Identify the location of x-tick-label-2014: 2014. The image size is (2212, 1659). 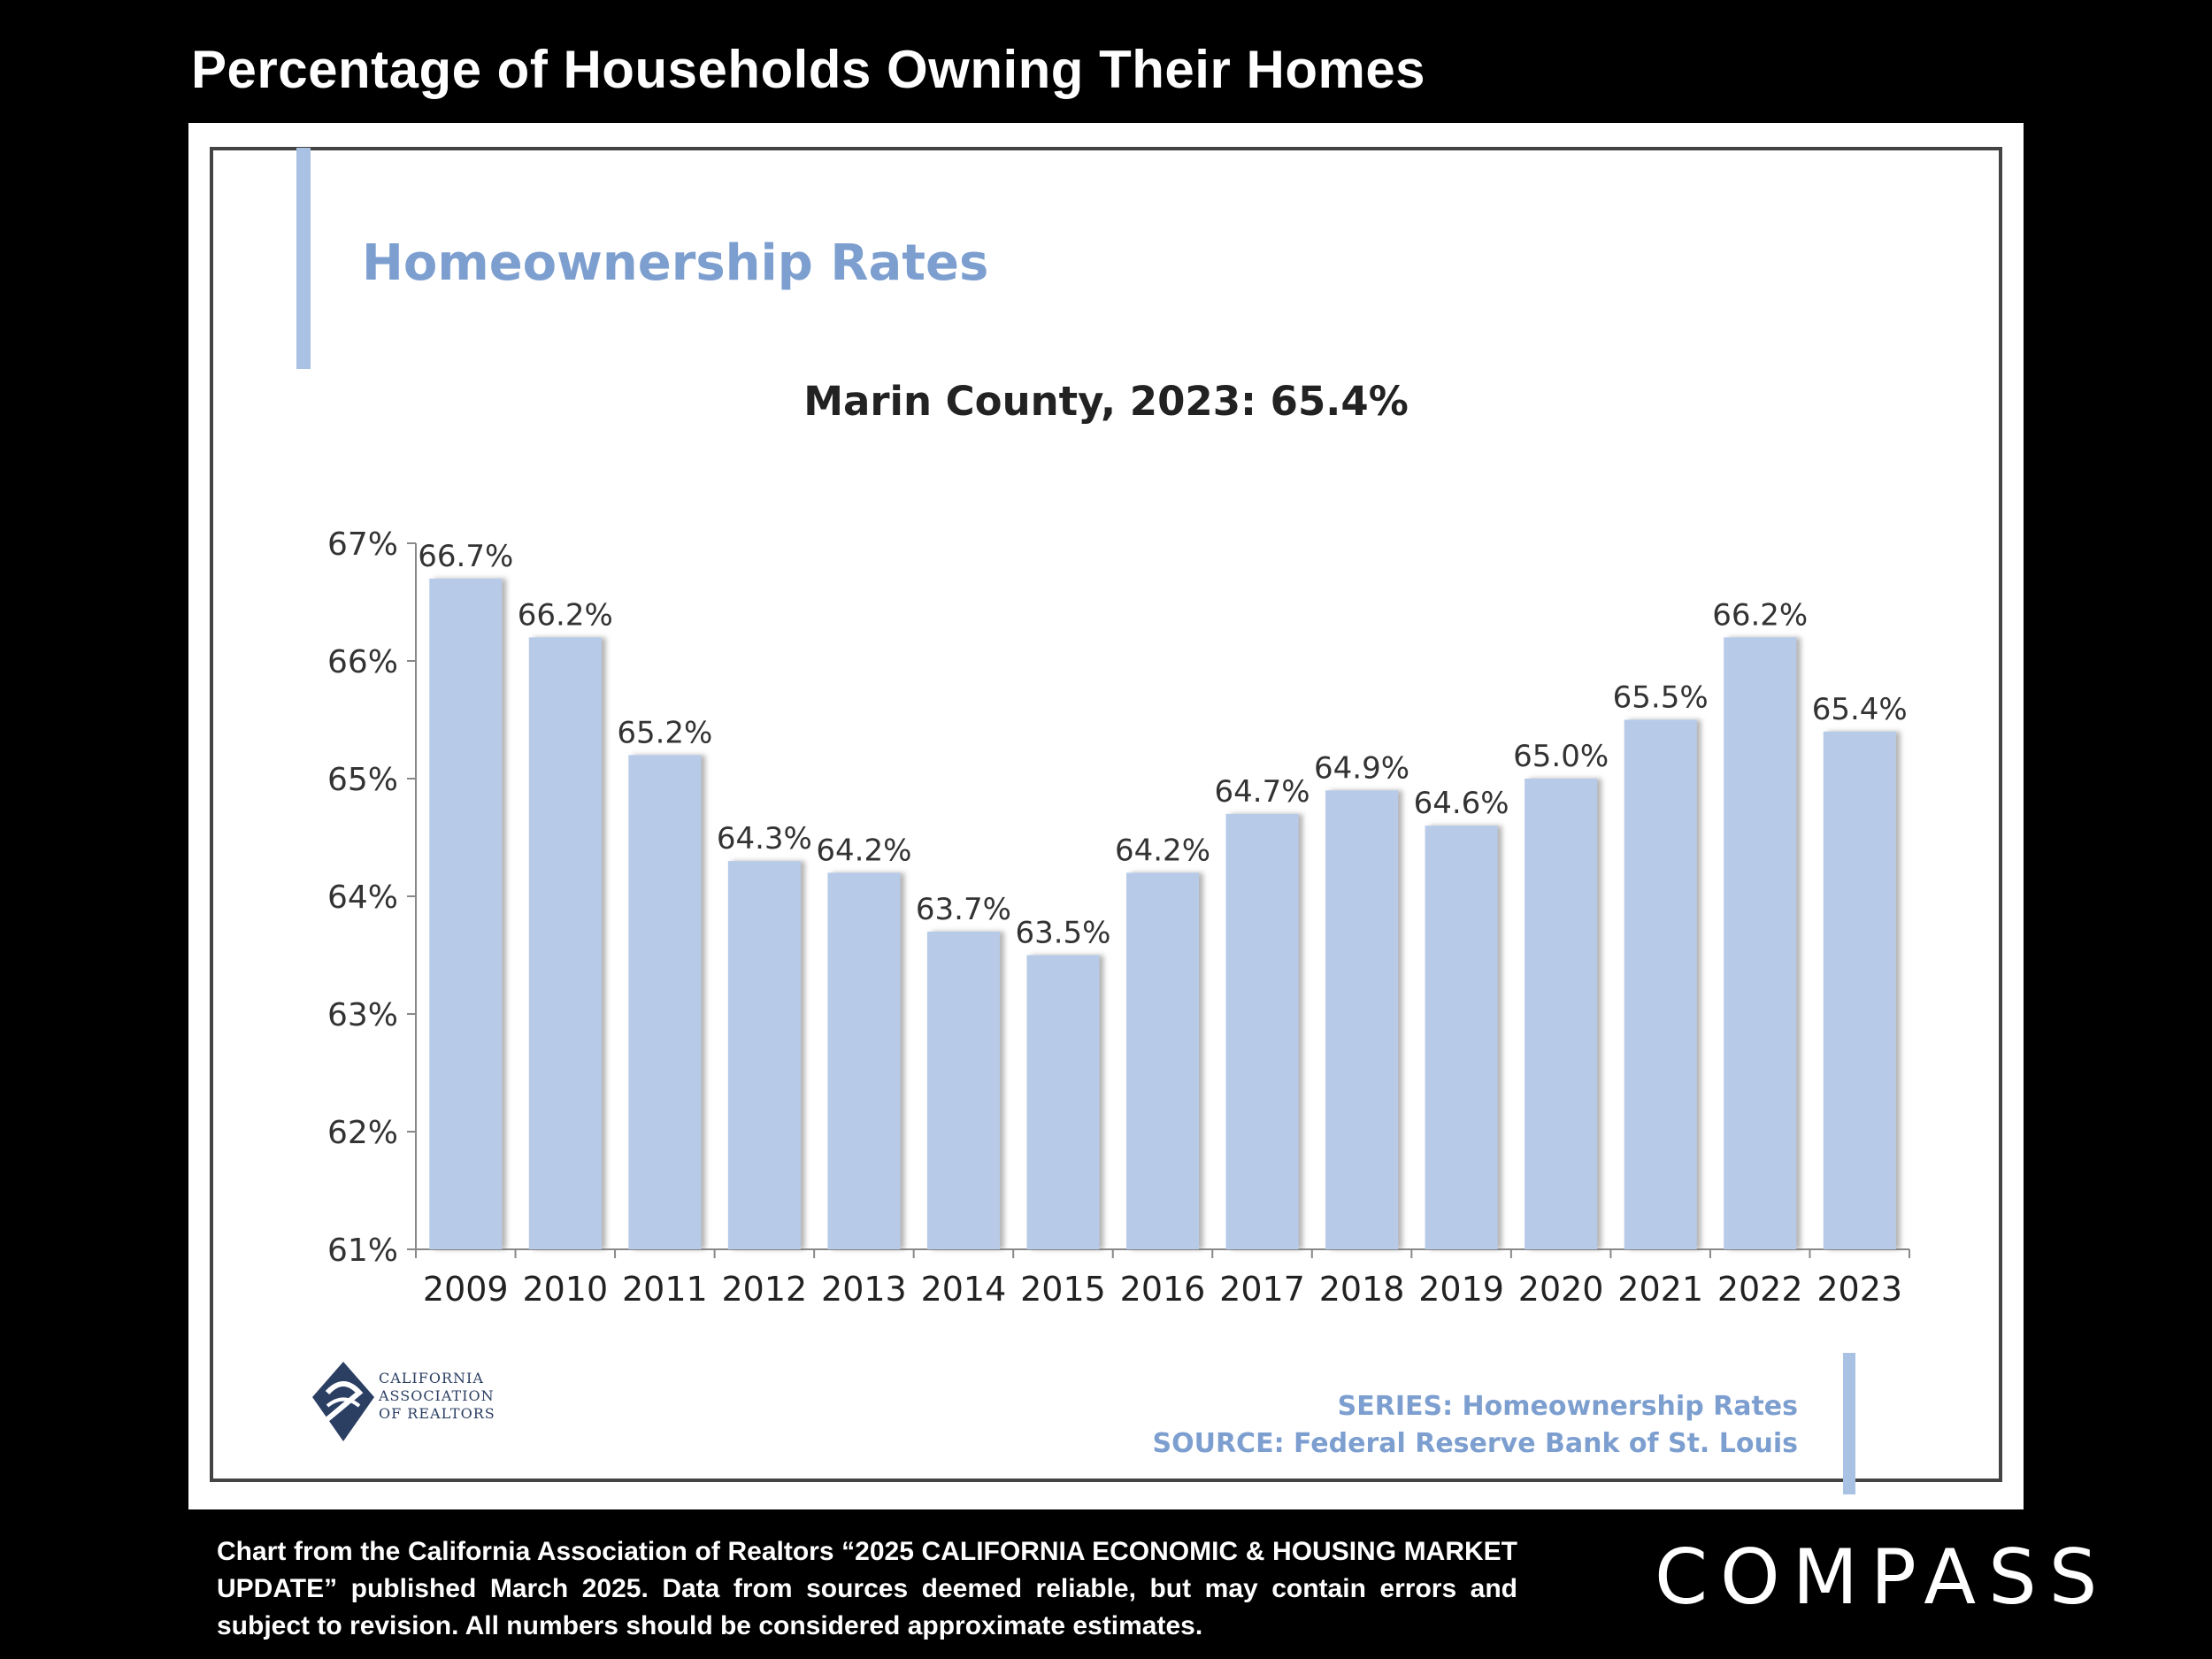
(964, 1290).